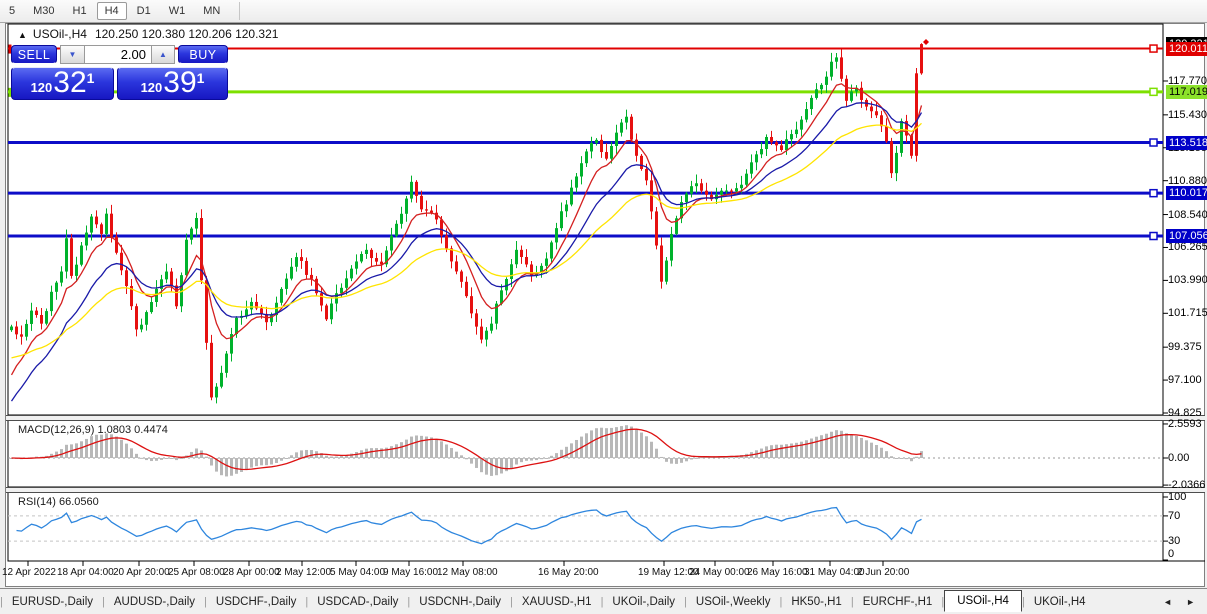  I want to click on macd-indicator-label: MACD(12,26,9) 1.0803 0.4474, so click(93, 430).